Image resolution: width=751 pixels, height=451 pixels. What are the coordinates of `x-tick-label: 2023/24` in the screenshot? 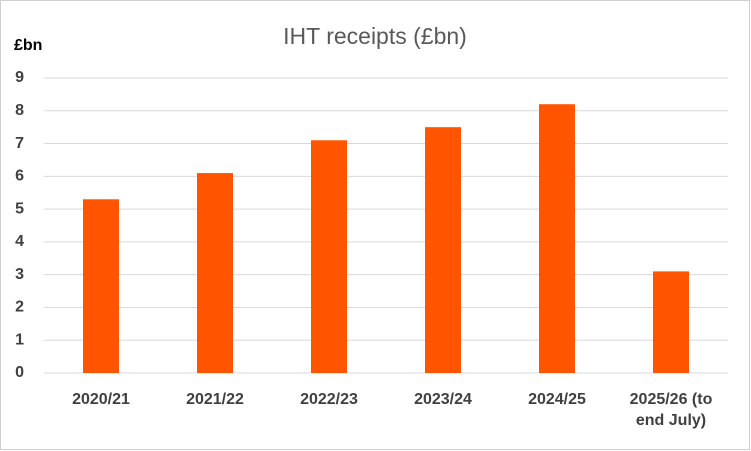 It's located at (443, 399).